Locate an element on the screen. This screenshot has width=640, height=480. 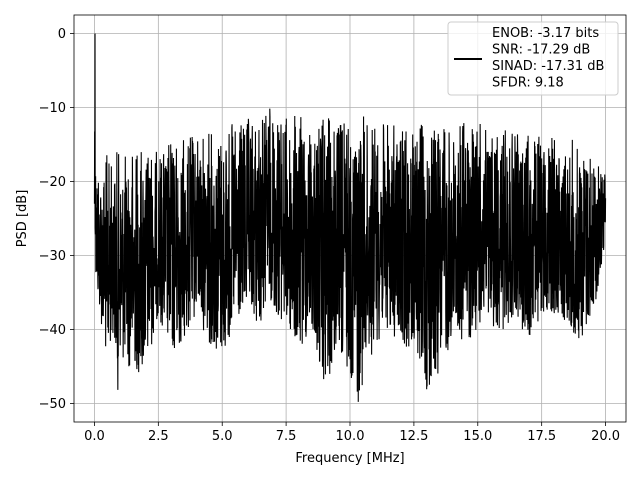
y-tick-label: −10 is located at coordinates (52, 108).